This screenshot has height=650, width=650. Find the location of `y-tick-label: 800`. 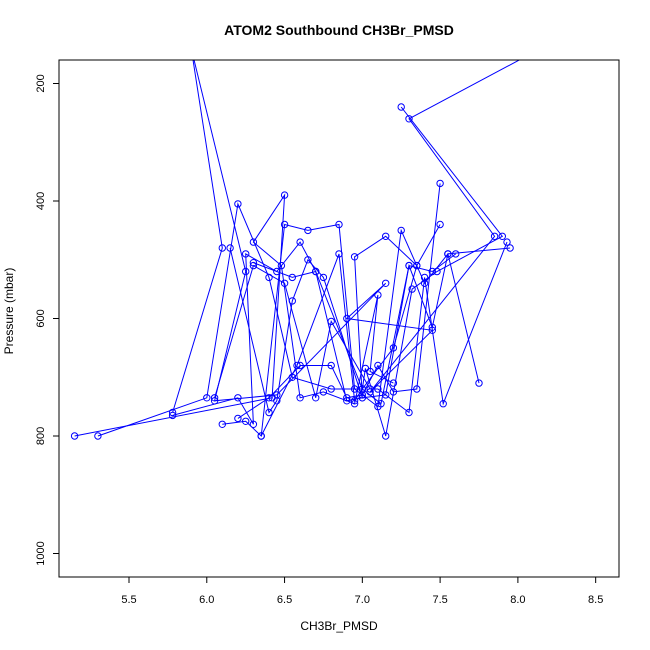

y-tick-label: 800 is located at coordinates (41, 436).